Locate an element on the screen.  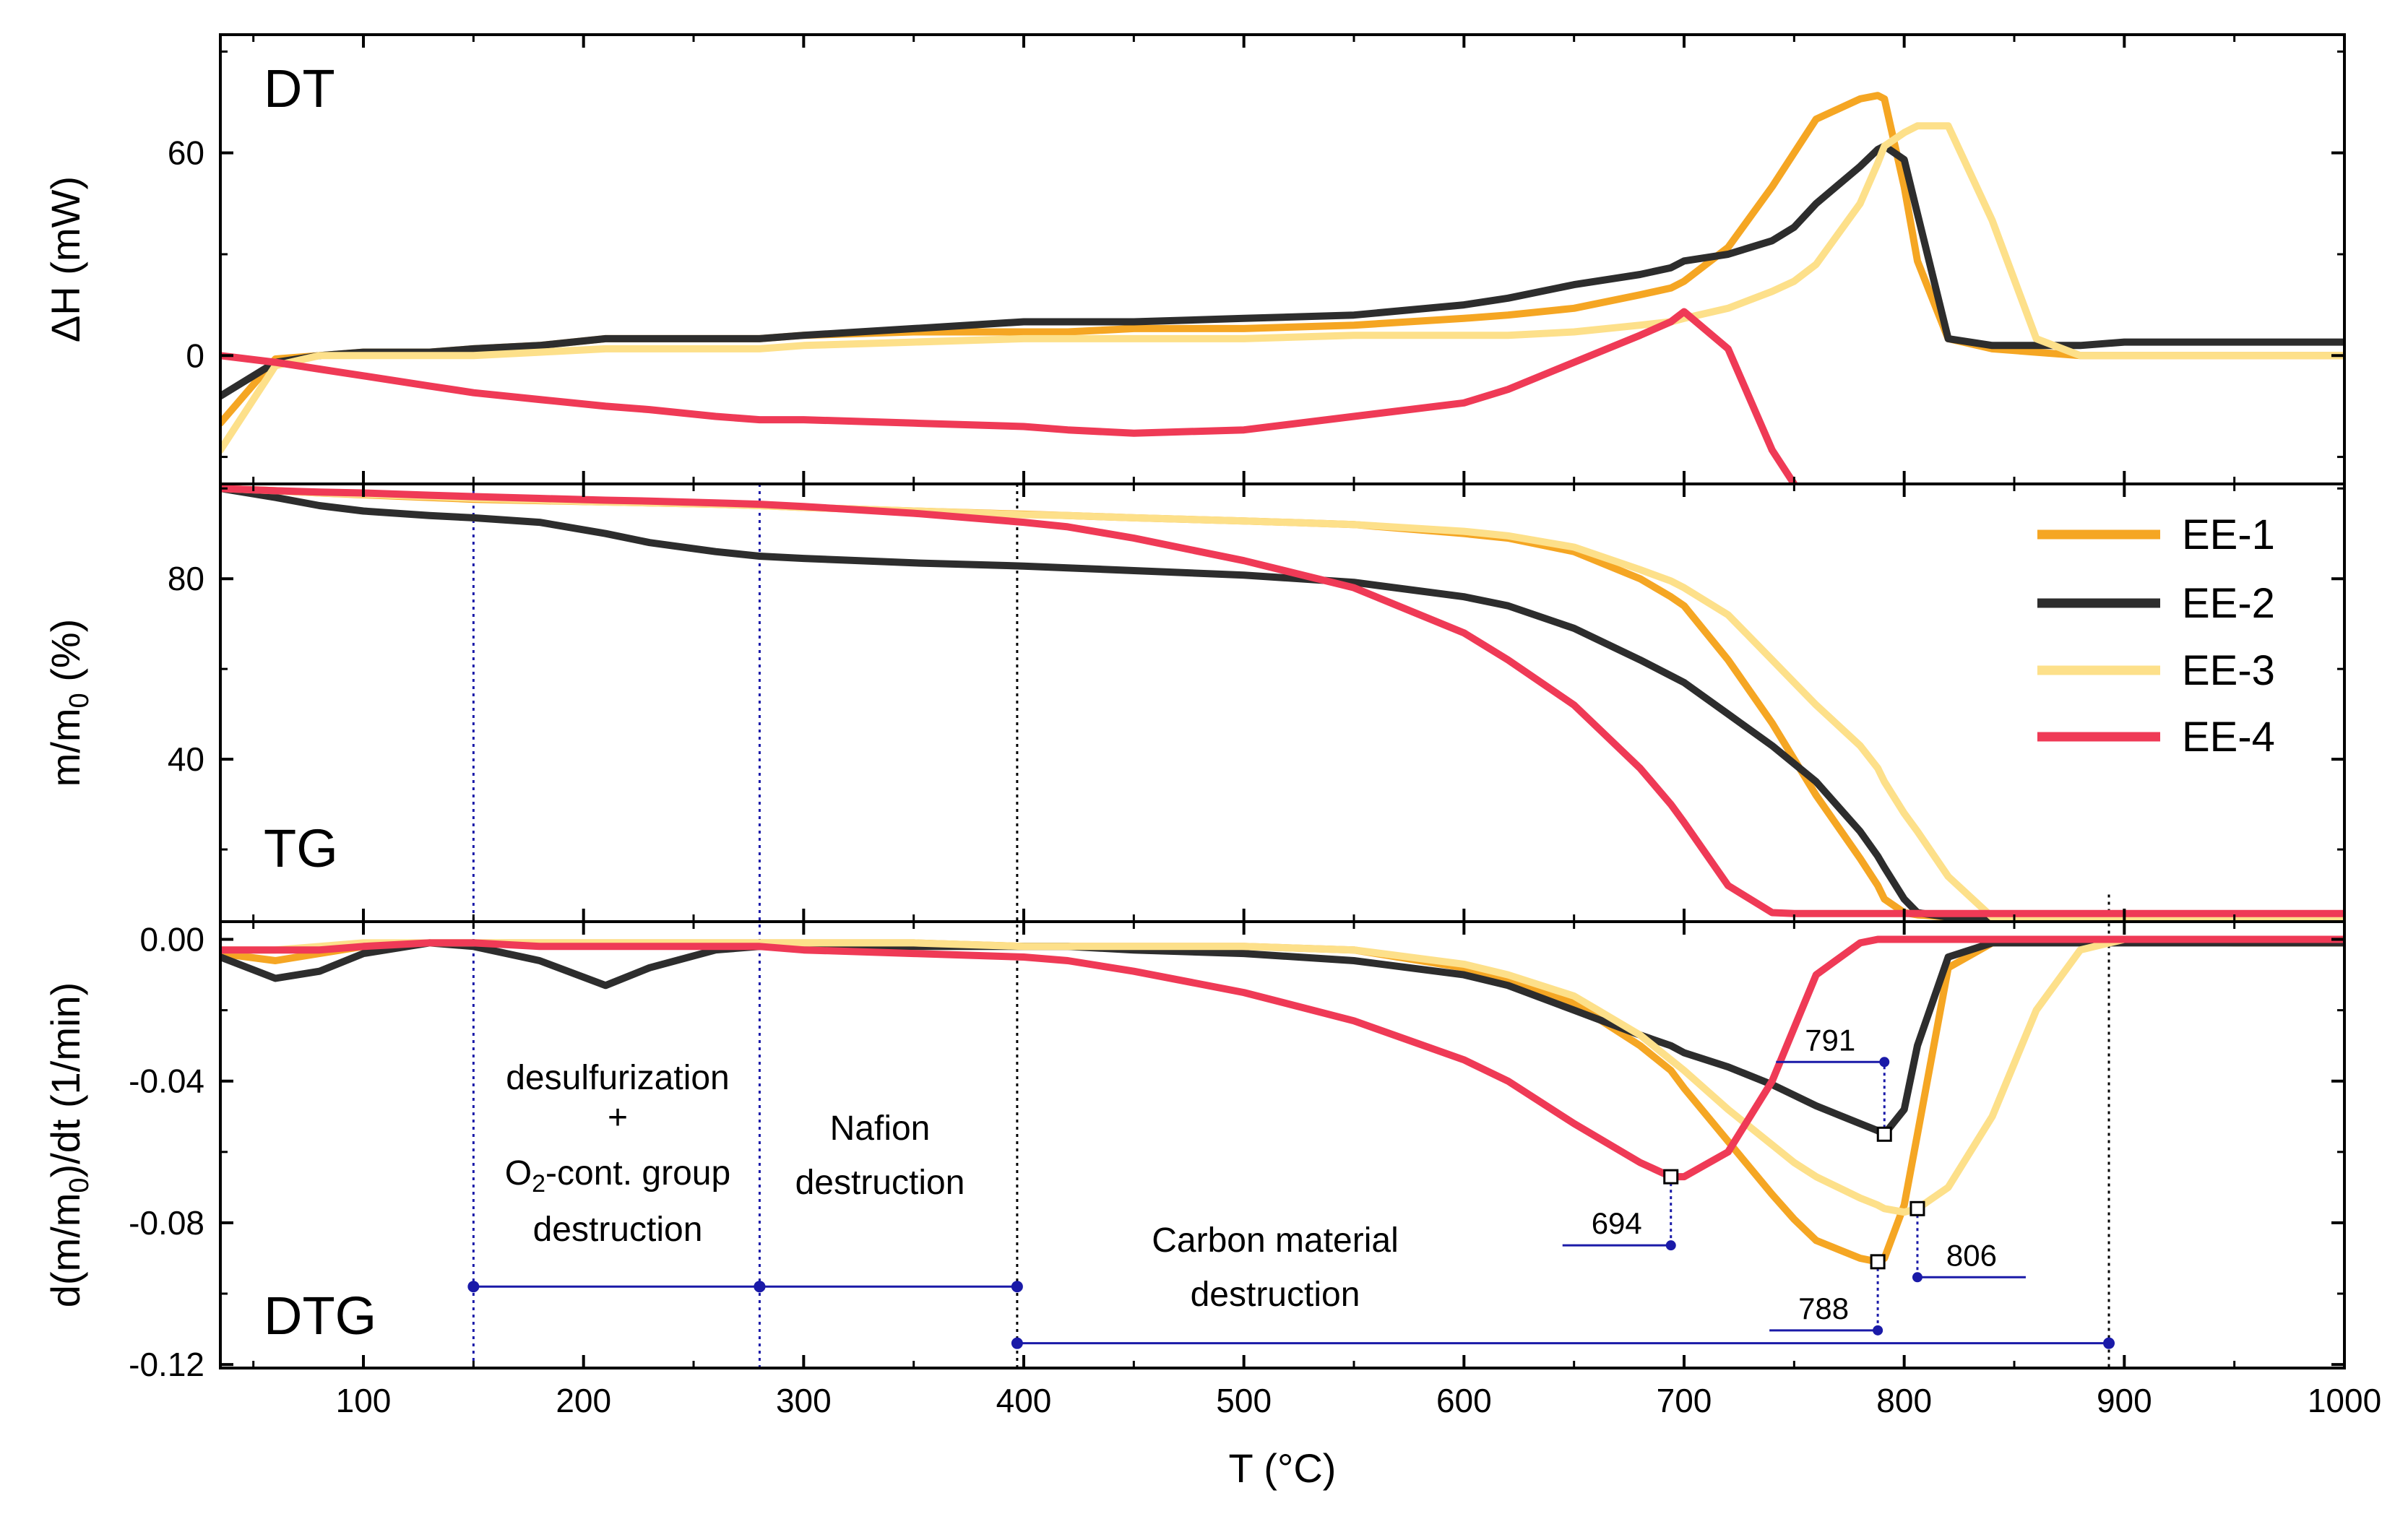
panel-label-dtg: DTG is located at coordinates (320, 1316).